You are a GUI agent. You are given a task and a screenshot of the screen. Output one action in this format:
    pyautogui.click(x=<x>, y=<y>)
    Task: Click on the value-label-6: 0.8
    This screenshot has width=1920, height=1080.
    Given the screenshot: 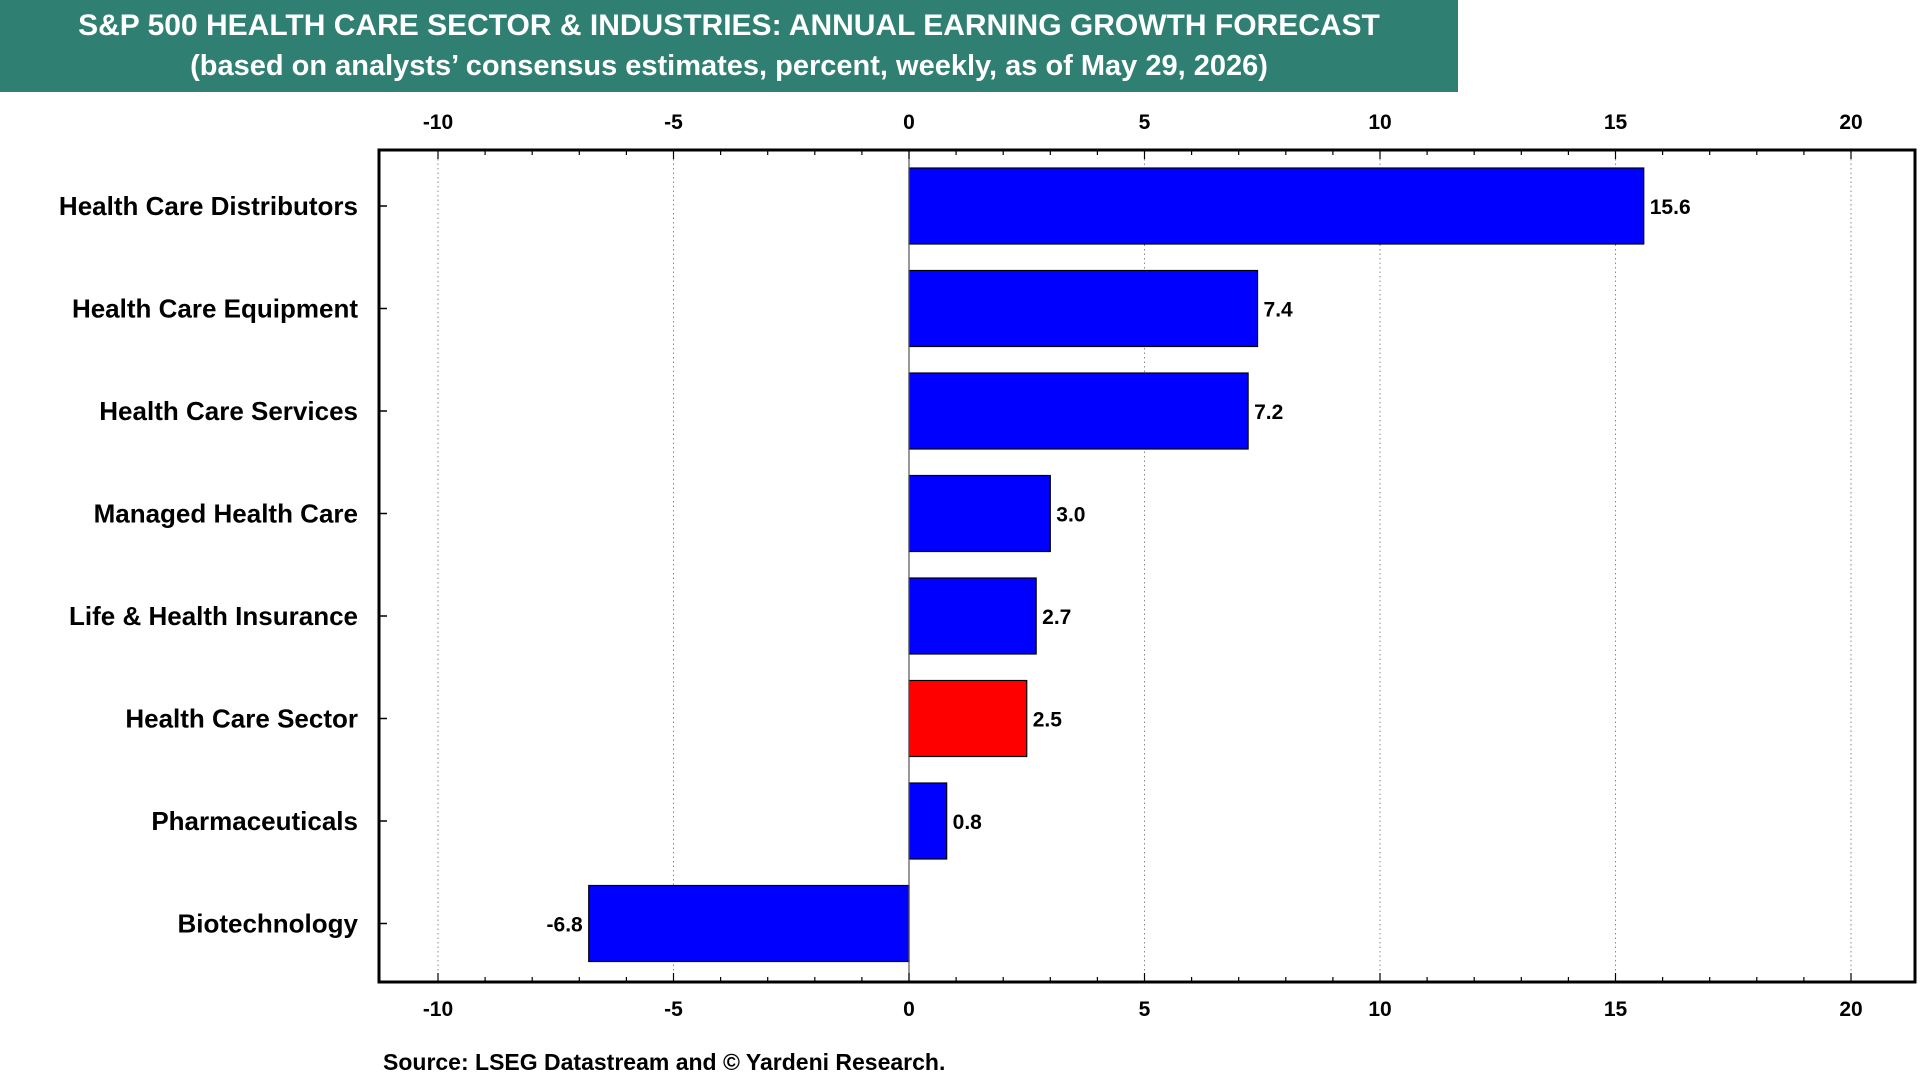 What is the action you would take?
    pyautogui.click(x=968, y=822)
    